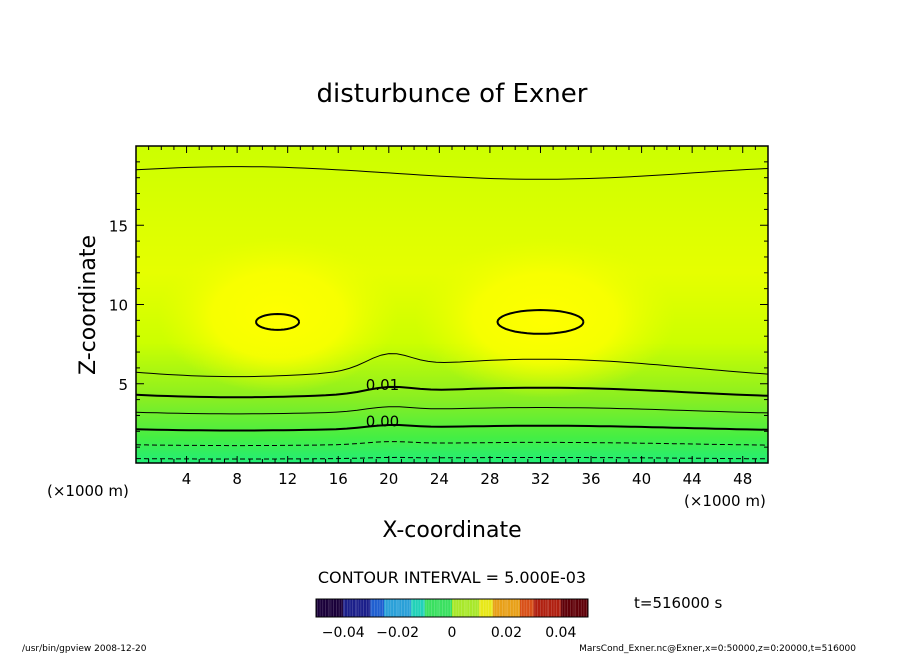 This screenshot has width=904, height=654. What do you see at coordinates (118, 306) in the screenshot?
I see `y-tick-label-1: 10` at bounding box center [118, 306].